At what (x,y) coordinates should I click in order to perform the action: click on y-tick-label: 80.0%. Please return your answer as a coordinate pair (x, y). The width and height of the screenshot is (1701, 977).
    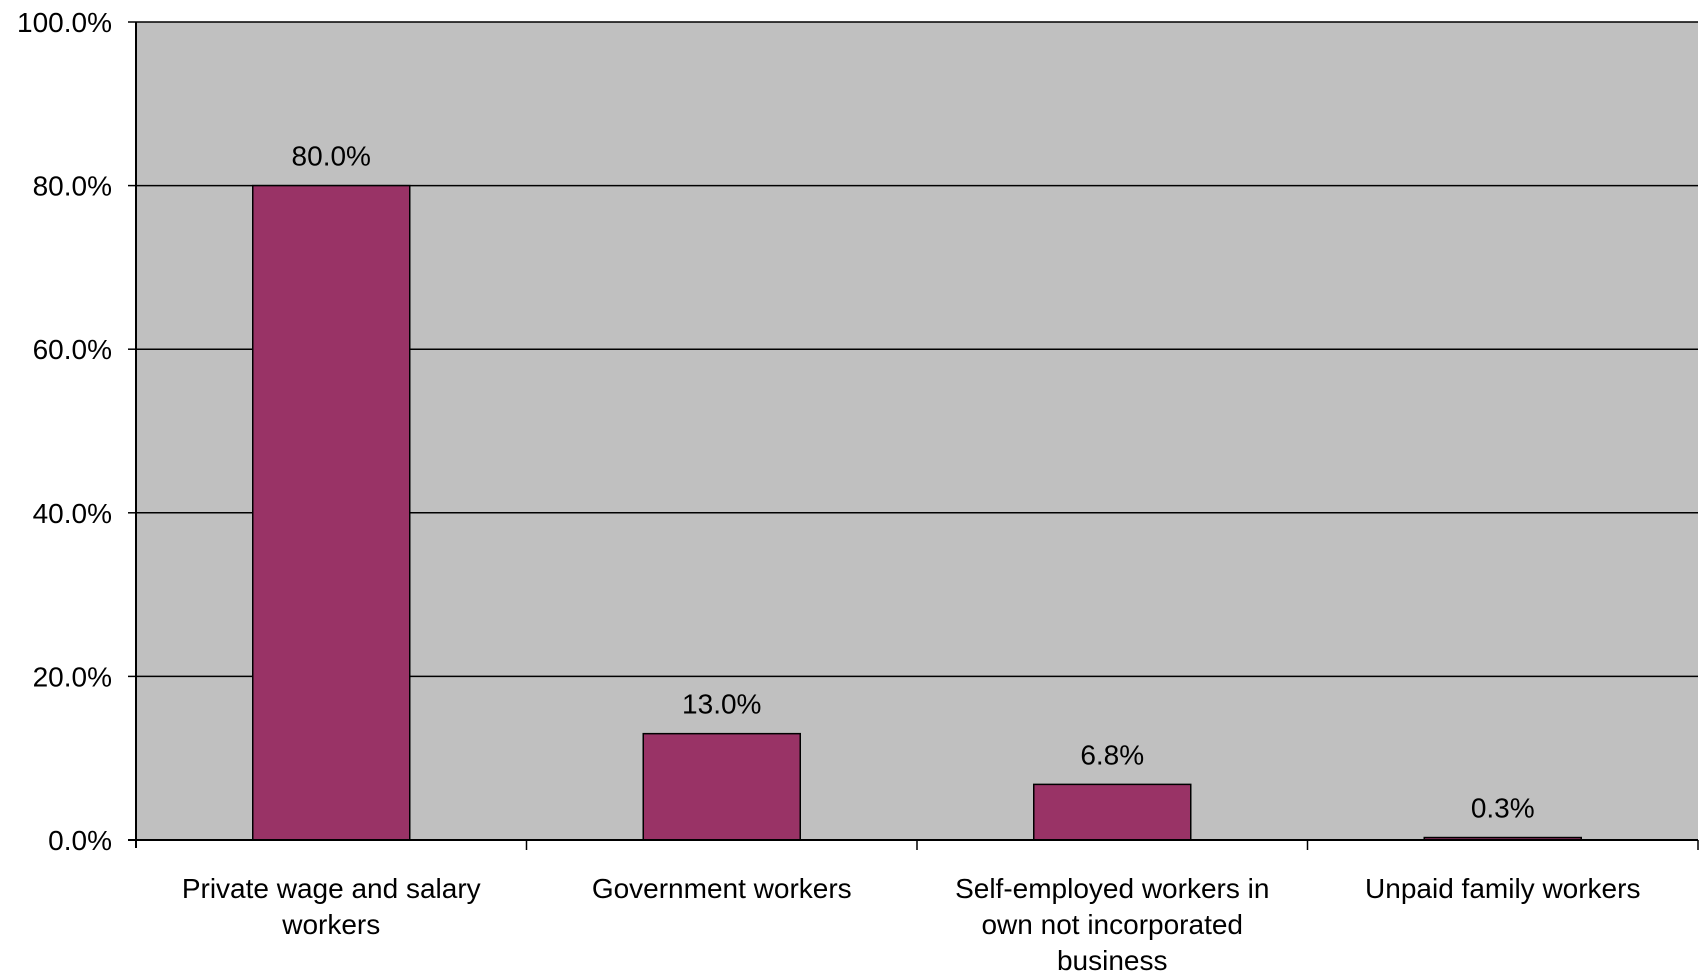
    Looking at the image, I should click on (72, 186).